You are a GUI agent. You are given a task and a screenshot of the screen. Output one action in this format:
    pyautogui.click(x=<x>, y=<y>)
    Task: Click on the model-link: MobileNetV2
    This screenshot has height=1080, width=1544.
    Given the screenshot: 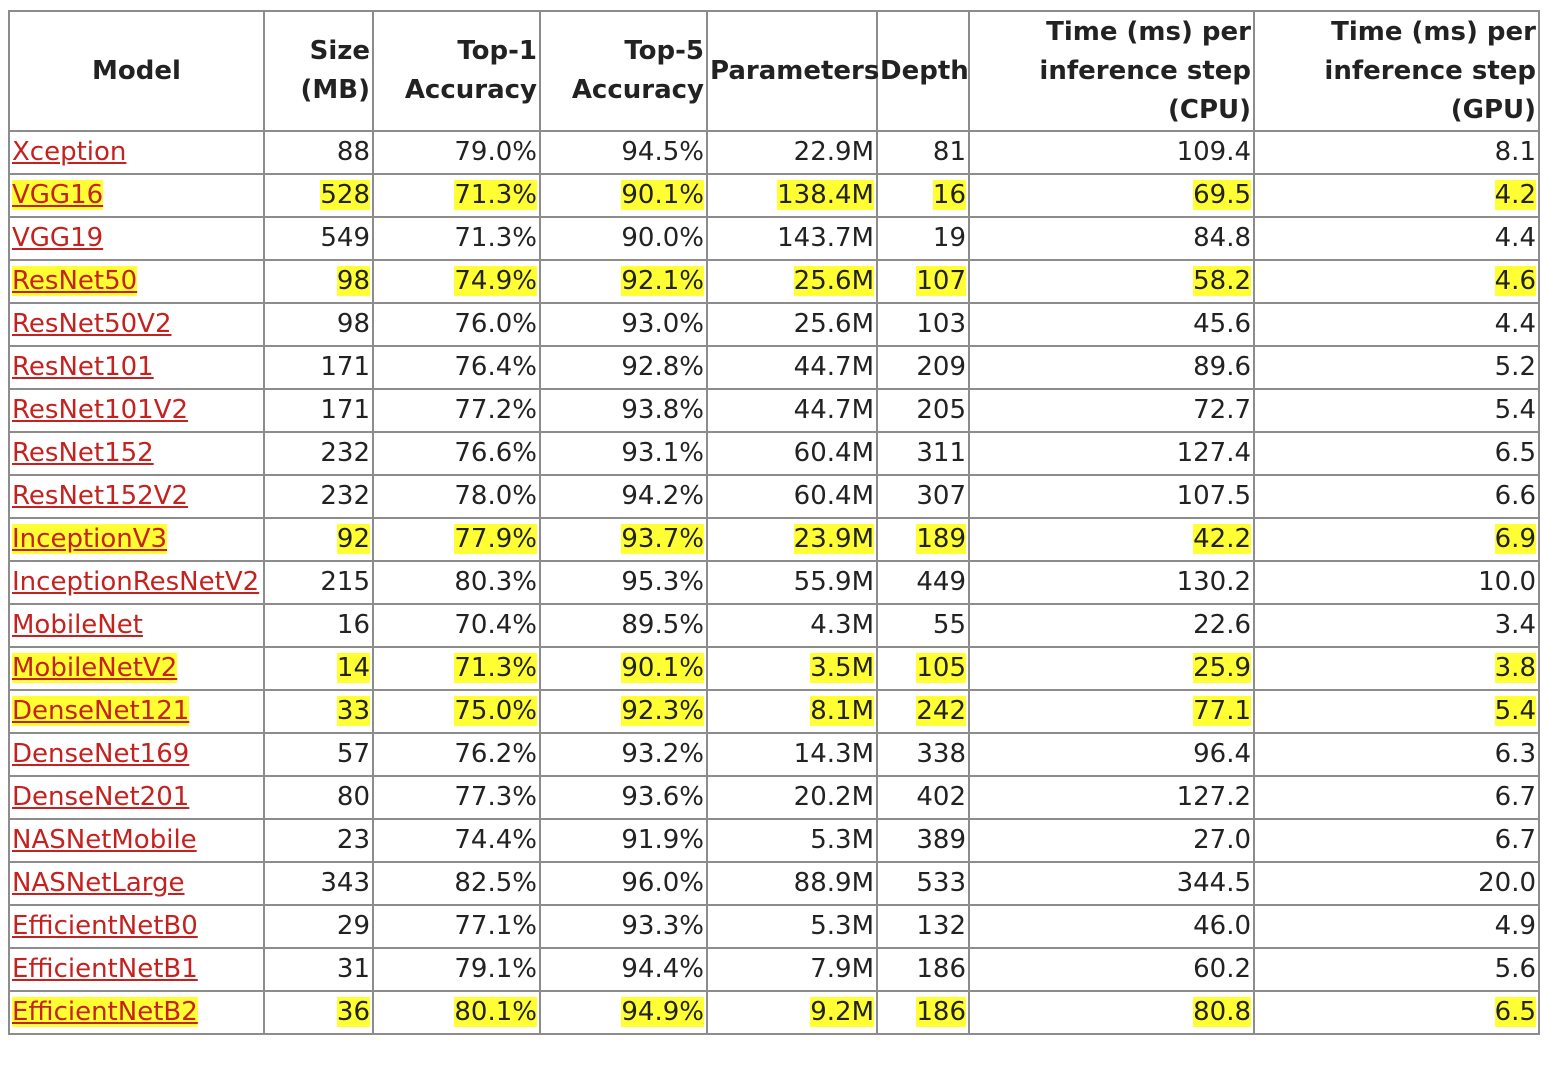 What is the action you would take?
    pyautogui.click(x=95, y=668)
    